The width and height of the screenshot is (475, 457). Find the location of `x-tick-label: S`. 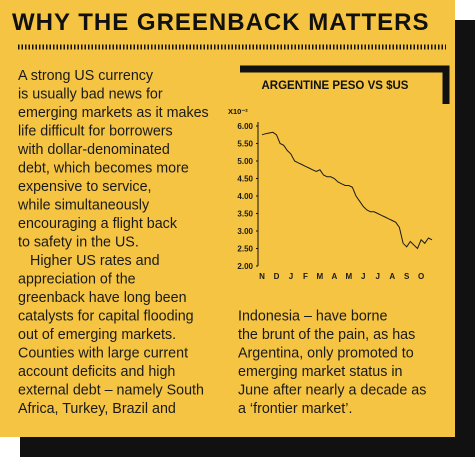

x-tick-label: S is located at coordinates (407, 276).